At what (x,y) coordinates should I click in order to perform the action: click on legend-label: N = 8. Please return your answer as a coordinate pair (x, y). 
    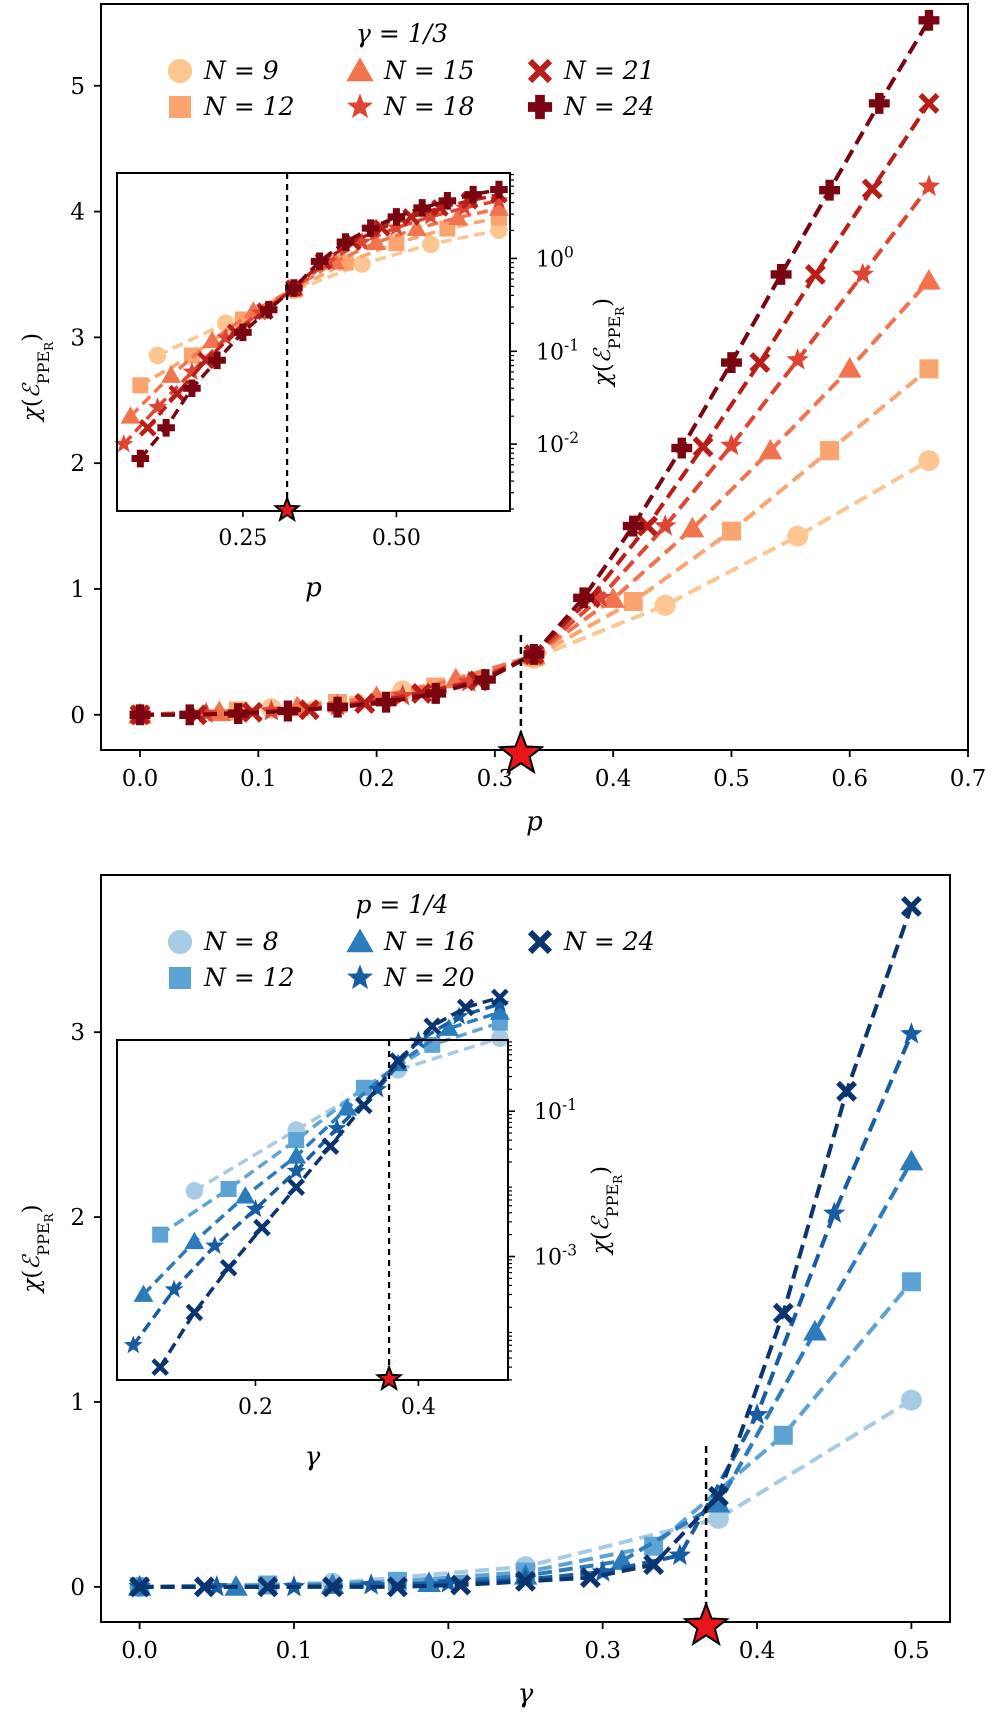
    Looking at the image, I should click on (241, 941).